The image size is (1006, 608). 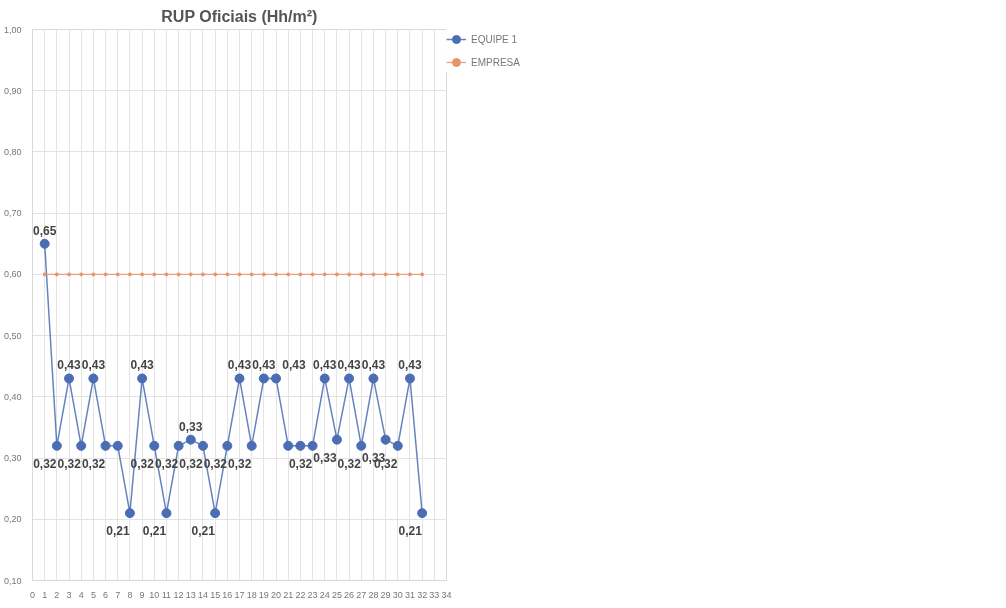 I want to click on x-tick-label: 25, so click(x=336, y=594).